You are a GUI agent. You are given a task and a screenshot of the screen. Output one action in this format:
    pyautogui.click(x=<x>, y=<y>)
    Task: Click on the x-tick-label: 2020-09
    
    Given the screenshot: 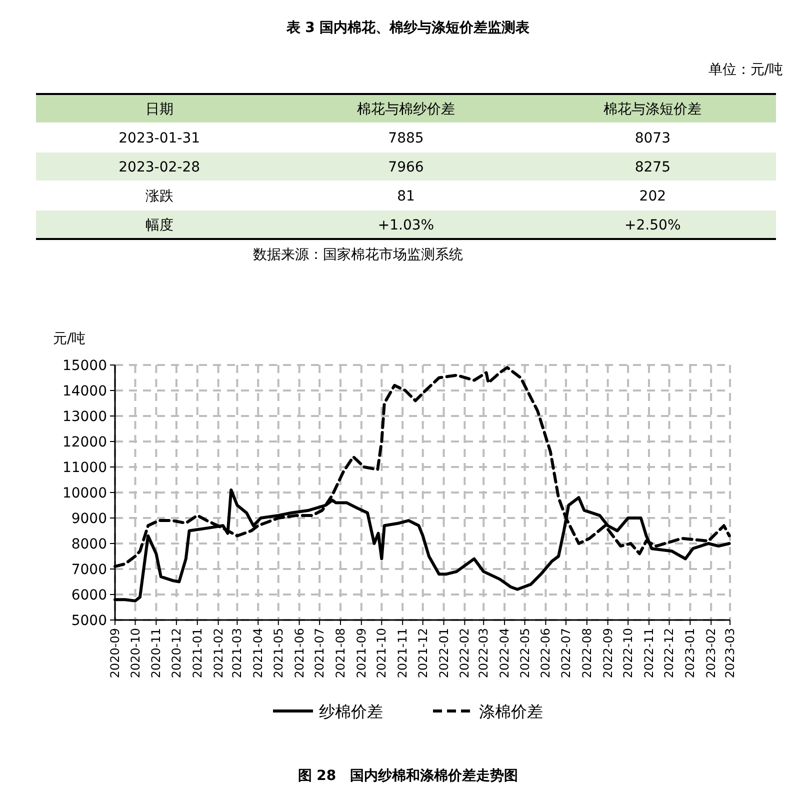 What is the action you would take?
    pyautogui.click(x=115, y=653)
    